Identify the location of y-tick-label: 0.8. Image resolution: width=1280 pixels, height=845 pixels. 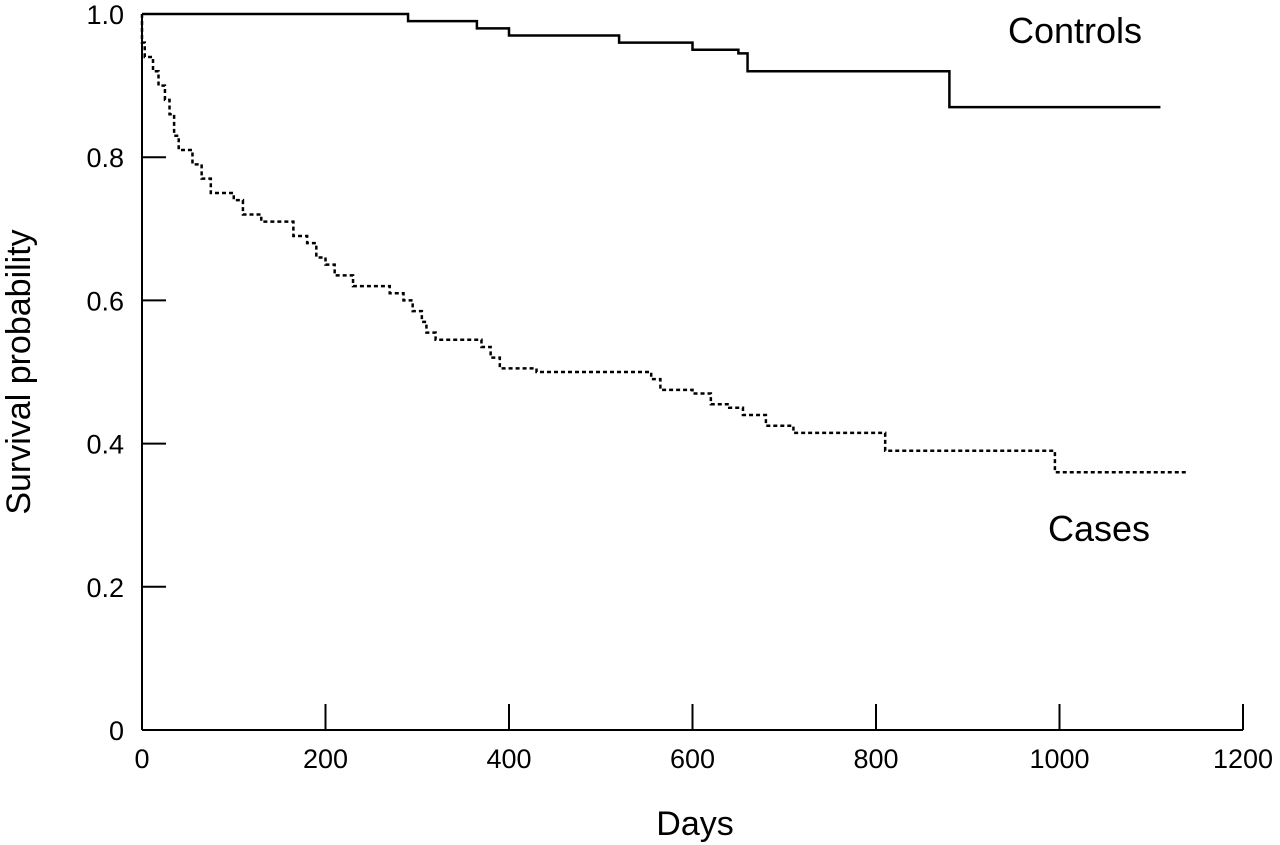
(105, 158).